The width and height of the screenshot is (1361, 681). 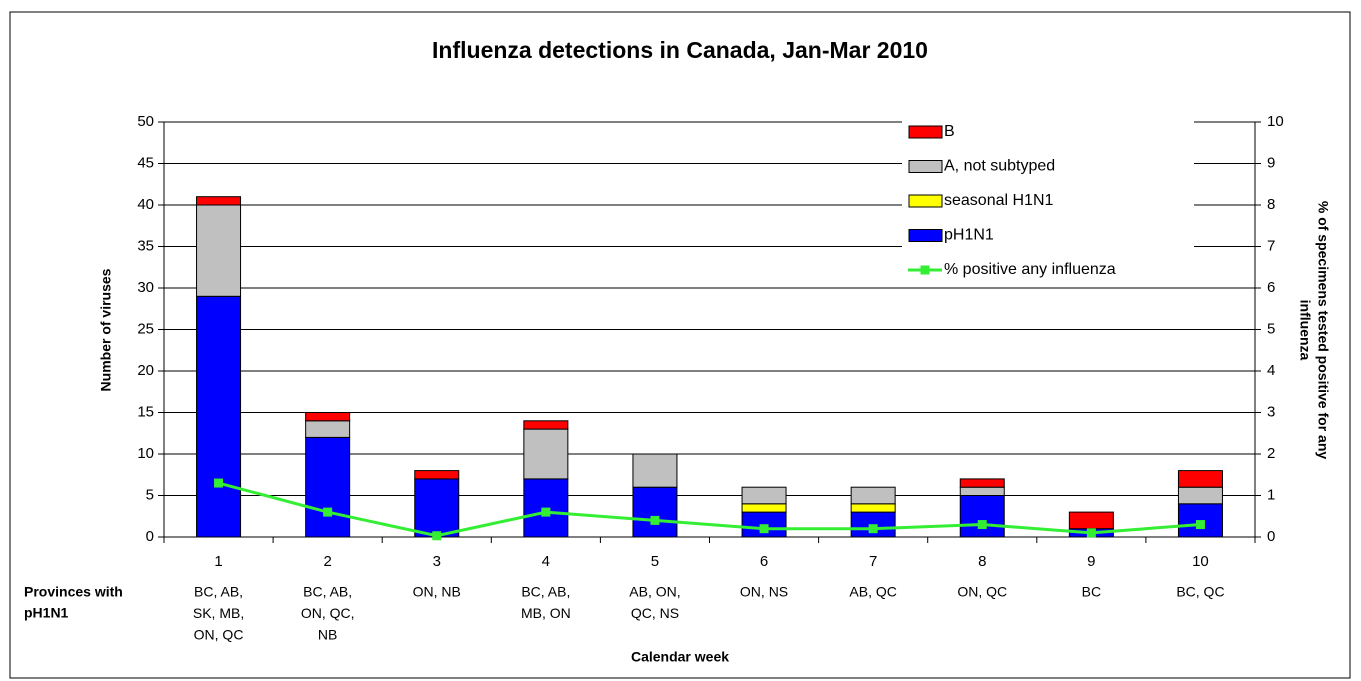 I want to click on x-tick-label: 8, so click(x=982, y=561).